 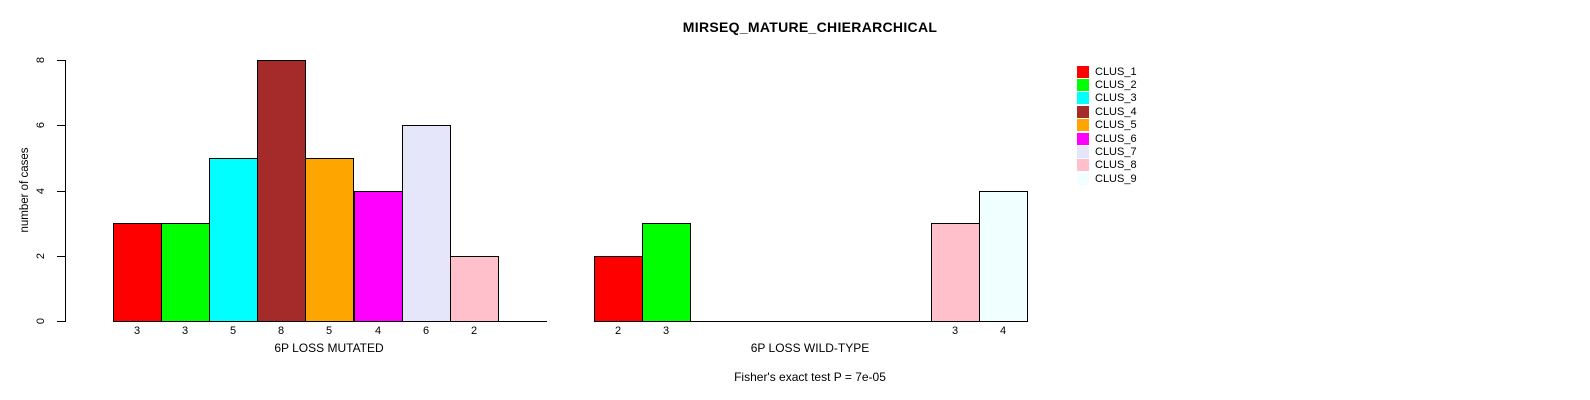 What do you see at coordinates (185, 272) in the screenshot?
I see `bar-clus_2-group1` at bounding box center [185, 272].